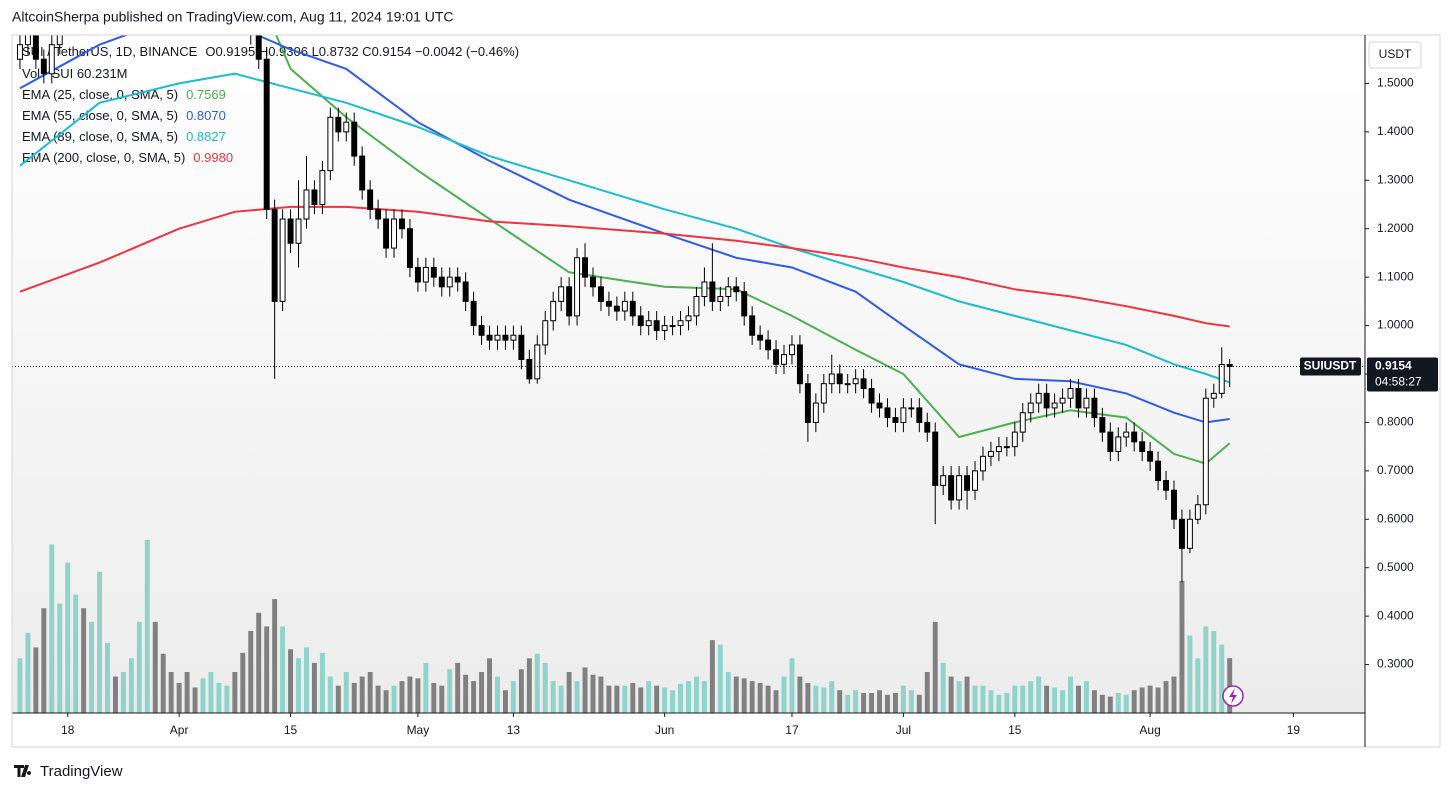 This screenshot has width=1453, height=792. Describe the element at coordinates (1233, 696) in the screenshot. I see `alert-bolt` at that location.